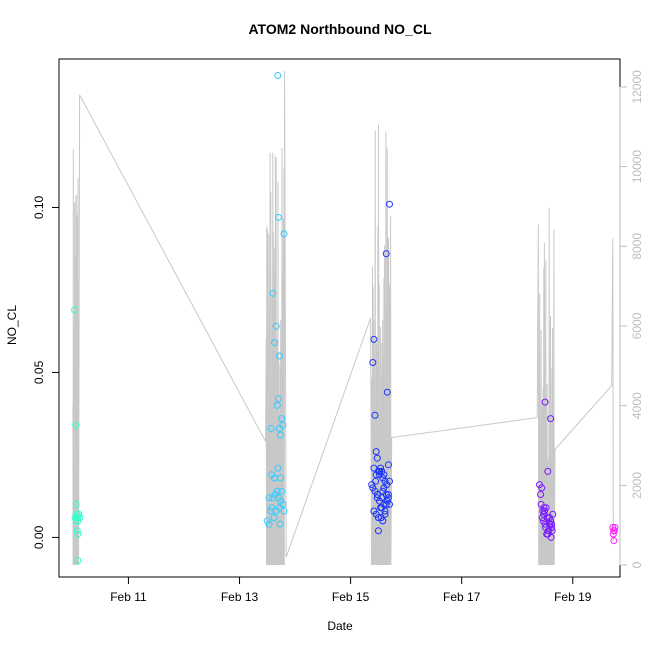 Image resolution: width=650 pixels, height=650 pixels. I want to click on y-right-tick-label: 8000, so click(637, 246).